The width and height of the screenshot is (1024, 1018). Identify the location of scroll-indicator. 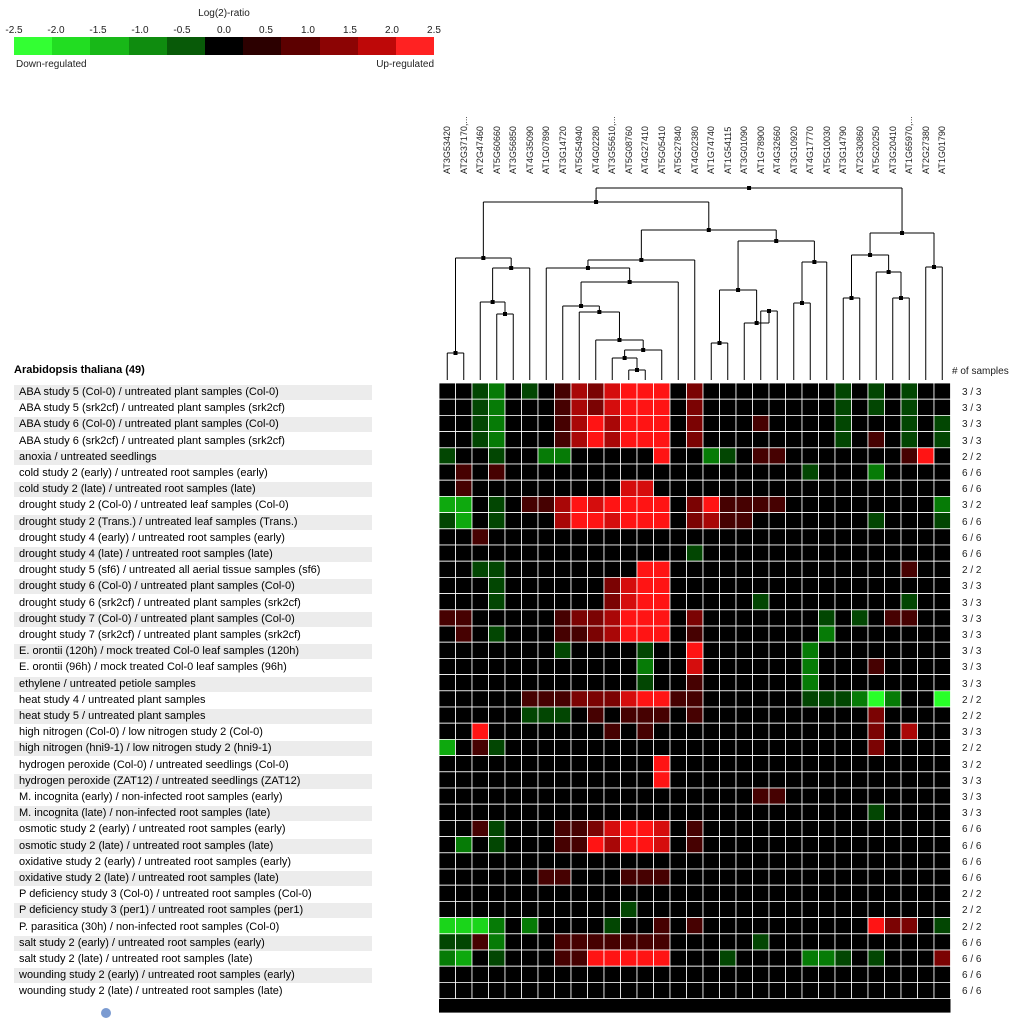
(106, 1013).